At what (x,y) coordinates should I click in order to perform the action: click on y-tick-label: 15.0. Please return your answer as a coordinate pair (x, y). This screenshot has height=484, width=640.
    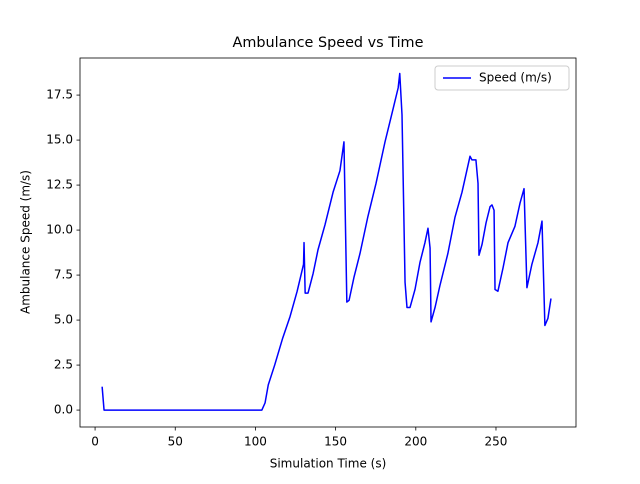
    Looking at the image, I should click on (59, 140).